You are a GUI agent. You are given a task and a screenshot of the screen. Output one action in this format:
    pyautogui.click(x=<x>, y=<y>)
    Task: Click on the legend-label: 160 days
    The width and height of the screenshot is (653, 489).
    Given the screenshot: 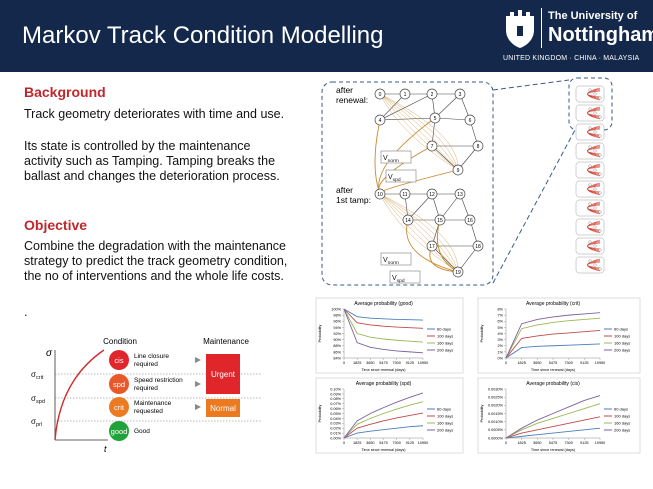 What is the action you would take?
    pyautogui.click(x=445, y=343)
    